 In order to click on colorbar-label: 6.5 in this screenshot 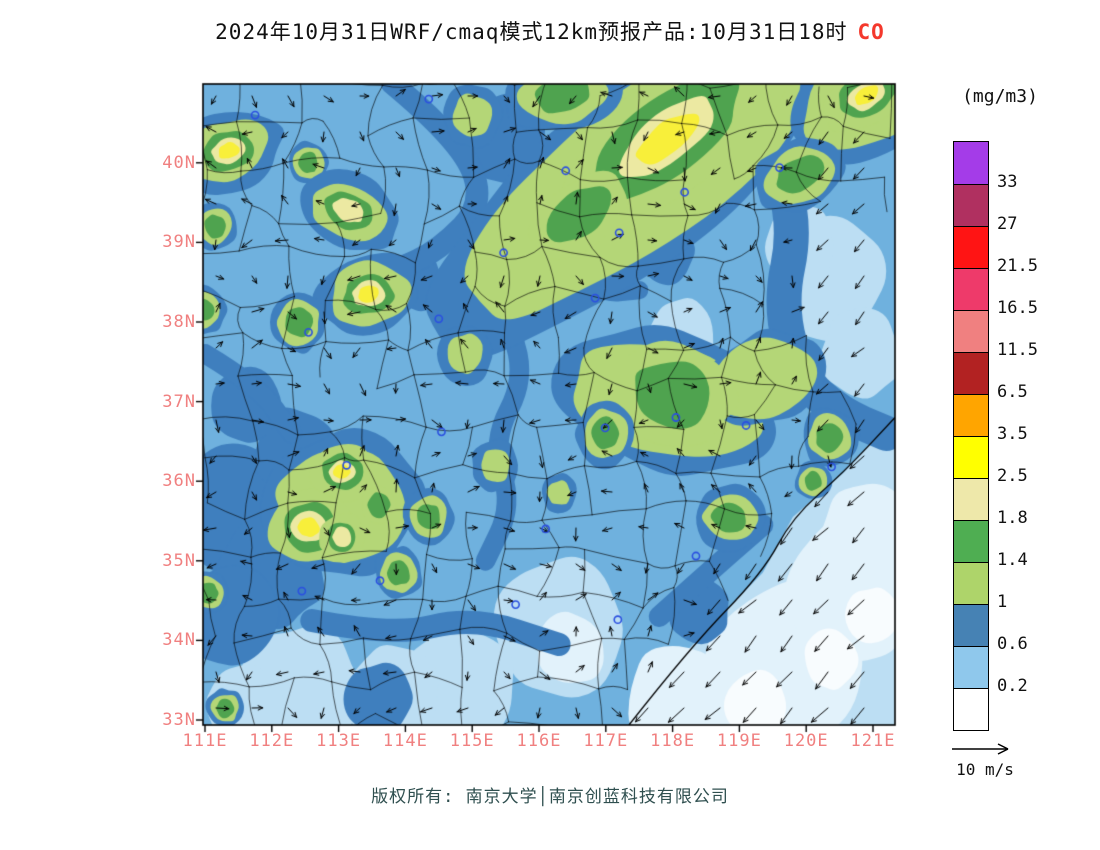, I will do `click(1012, 392)`.